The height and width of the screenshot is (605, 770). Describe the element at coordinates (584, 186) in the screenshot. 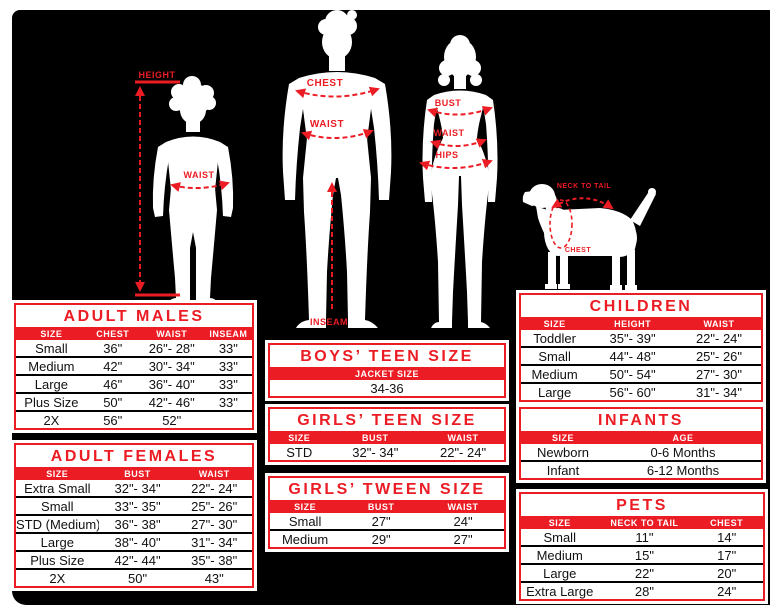

I see `dog-neck-to-tail-label: NECK TO TAIL` at that location.